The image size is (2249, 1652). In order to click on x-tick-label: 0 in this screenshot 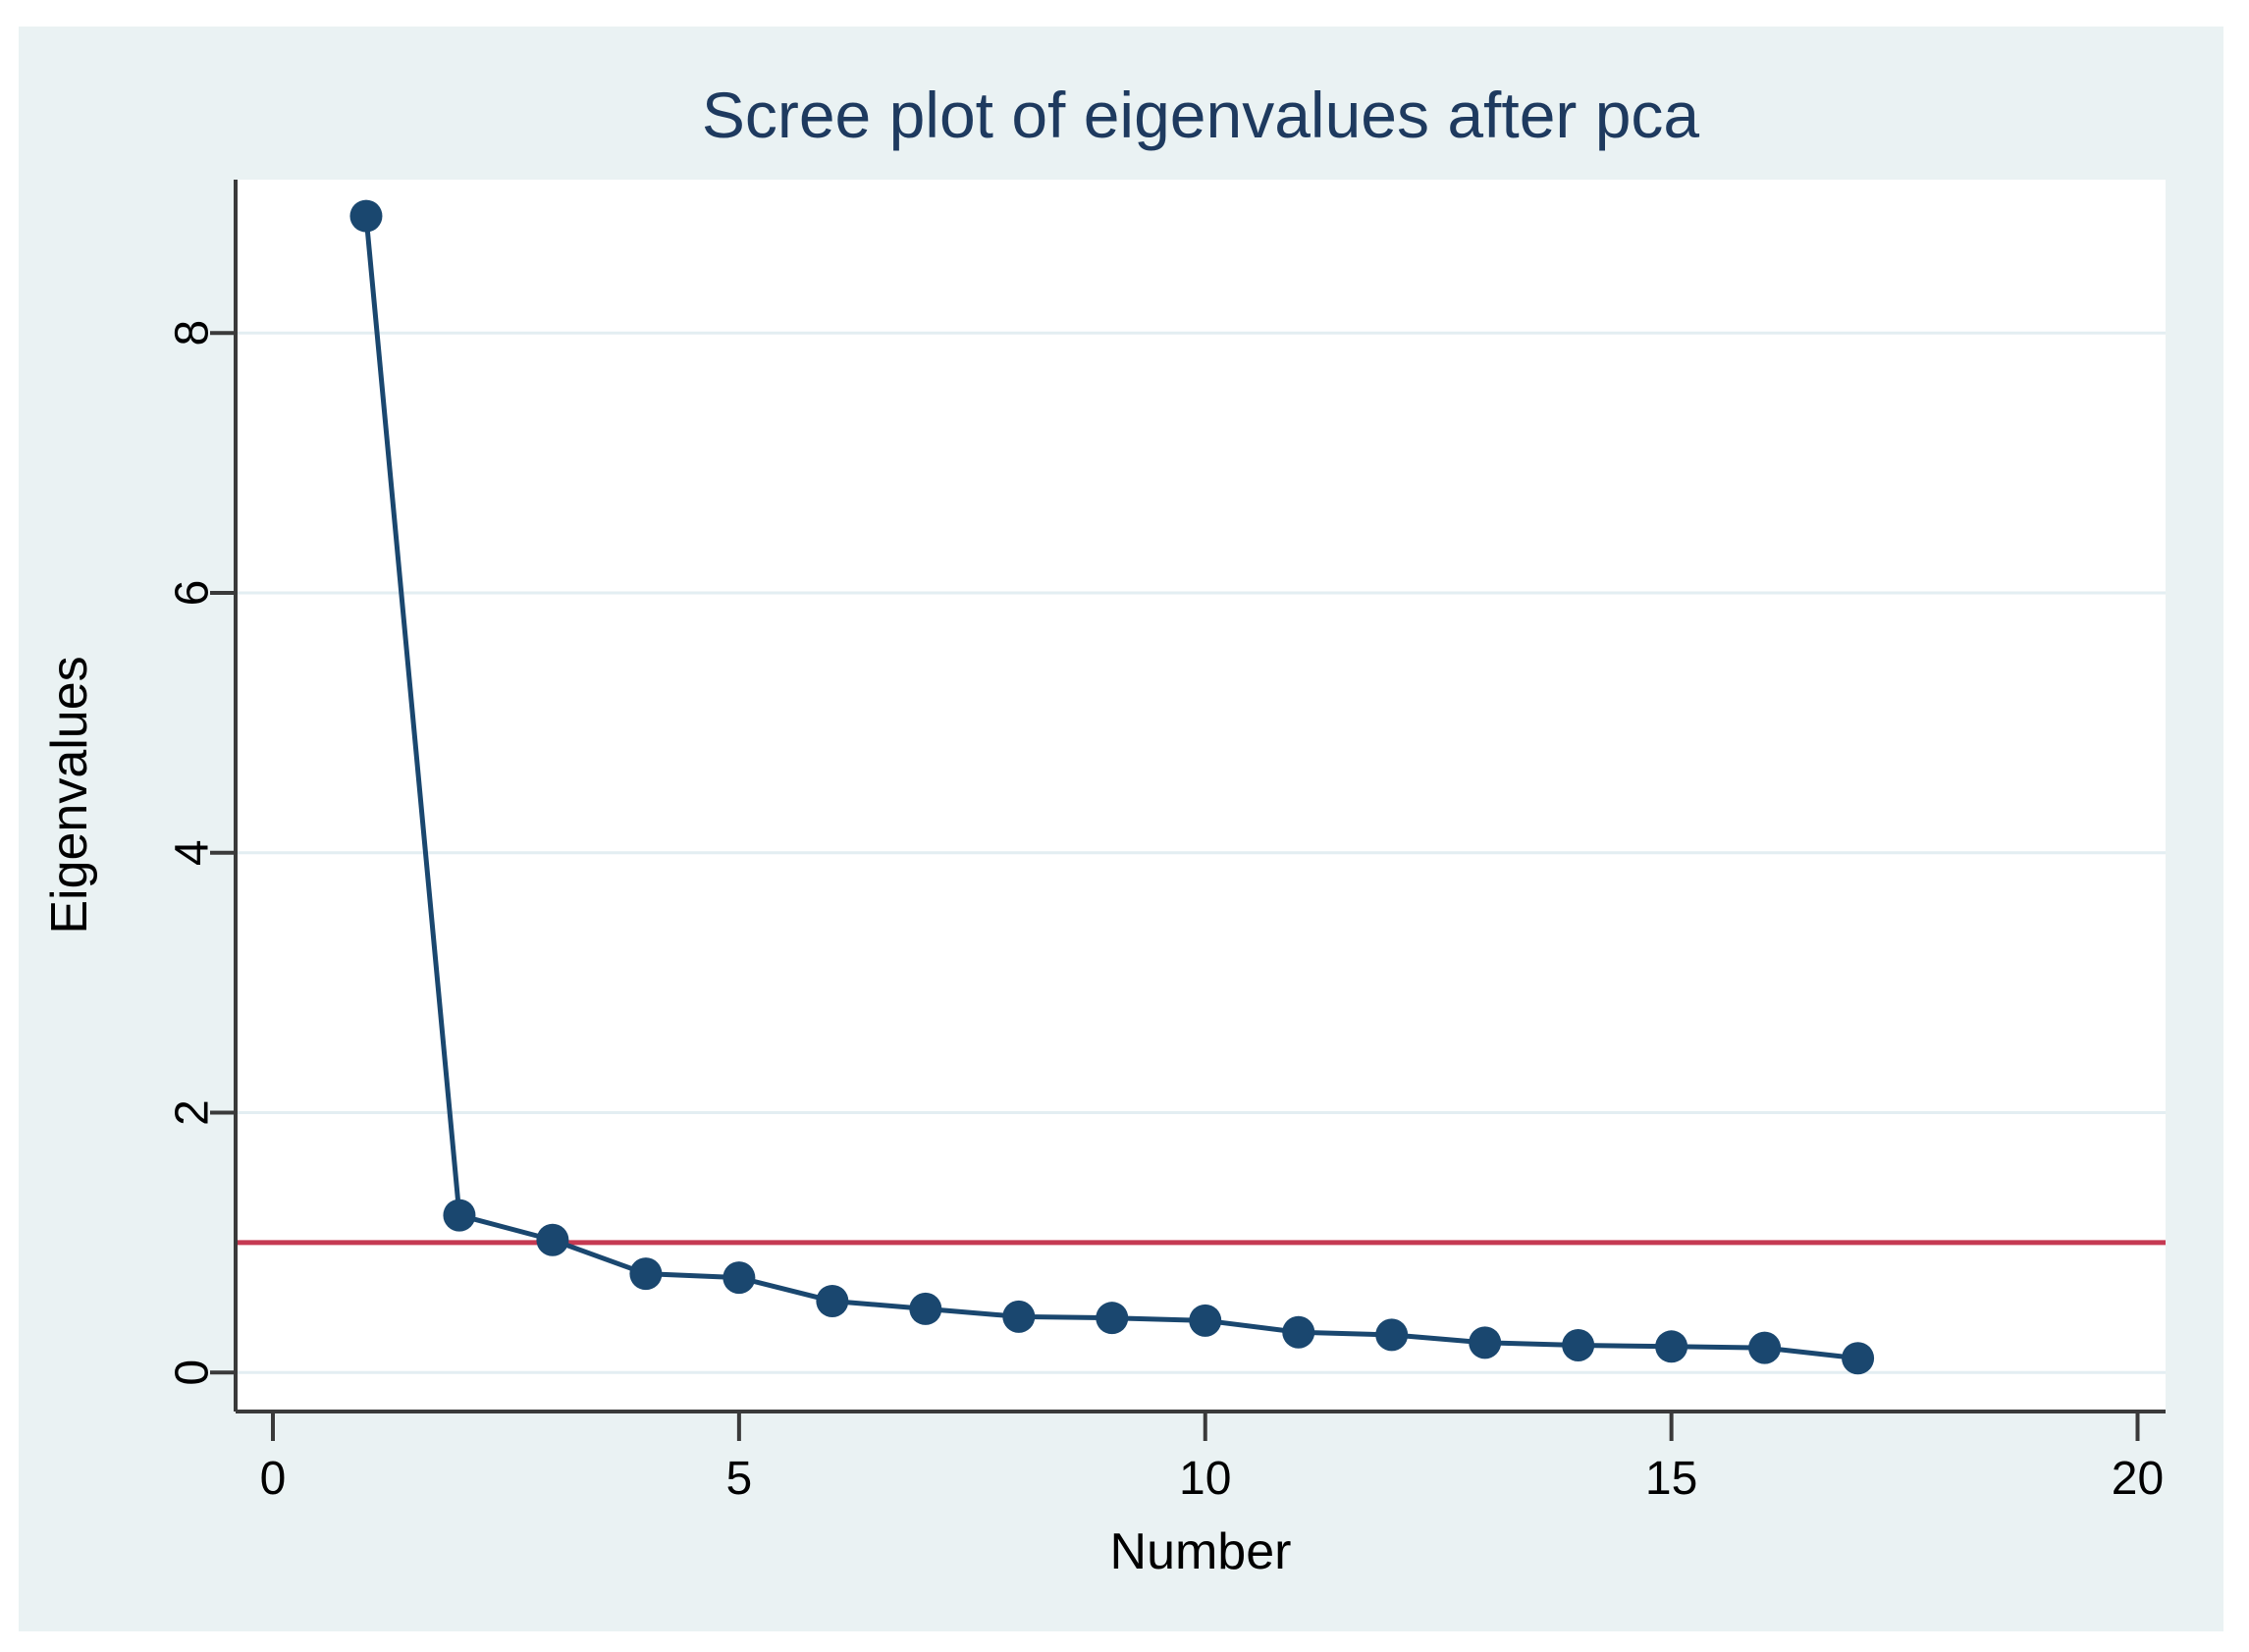, I will do `click(273, 1479)`.